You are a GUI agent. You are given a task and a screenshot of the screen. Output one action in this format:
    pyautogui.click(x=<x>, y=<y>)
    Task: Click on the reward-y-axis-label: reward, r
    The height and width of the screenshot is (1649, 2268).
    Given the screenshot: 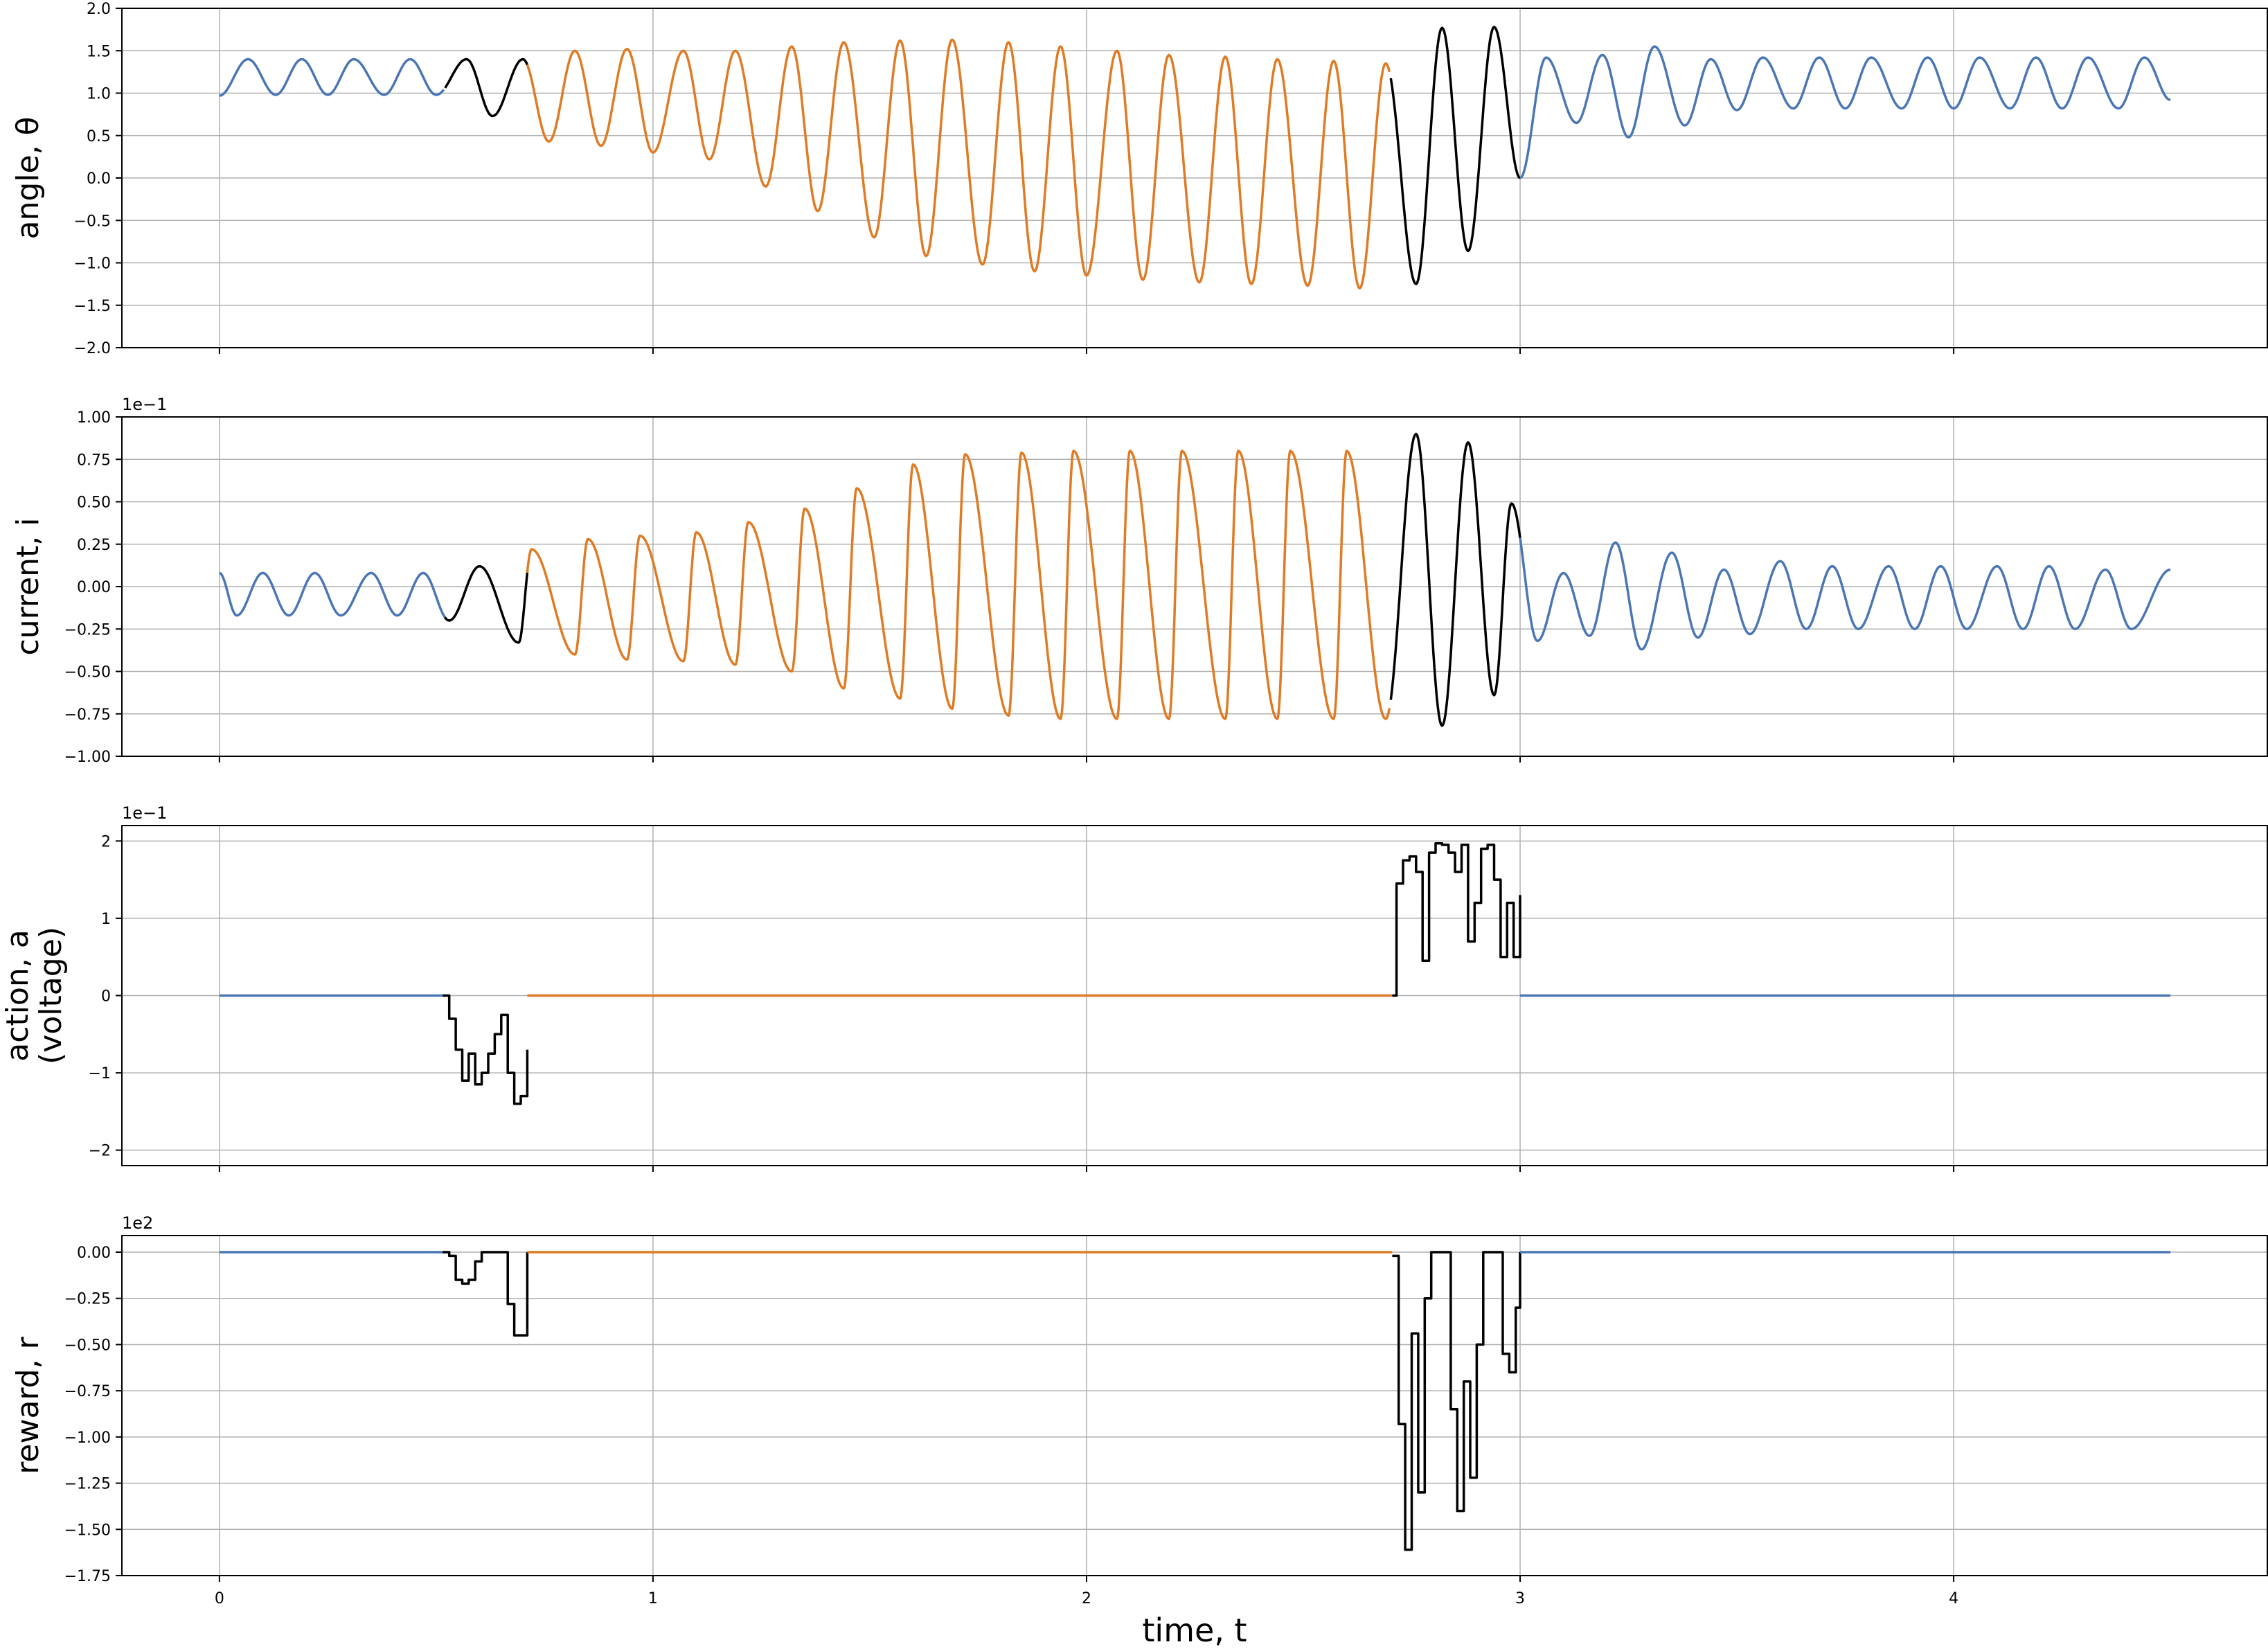 What is the action you would take?
    pyautogui.click(x=28, y=1405)
    